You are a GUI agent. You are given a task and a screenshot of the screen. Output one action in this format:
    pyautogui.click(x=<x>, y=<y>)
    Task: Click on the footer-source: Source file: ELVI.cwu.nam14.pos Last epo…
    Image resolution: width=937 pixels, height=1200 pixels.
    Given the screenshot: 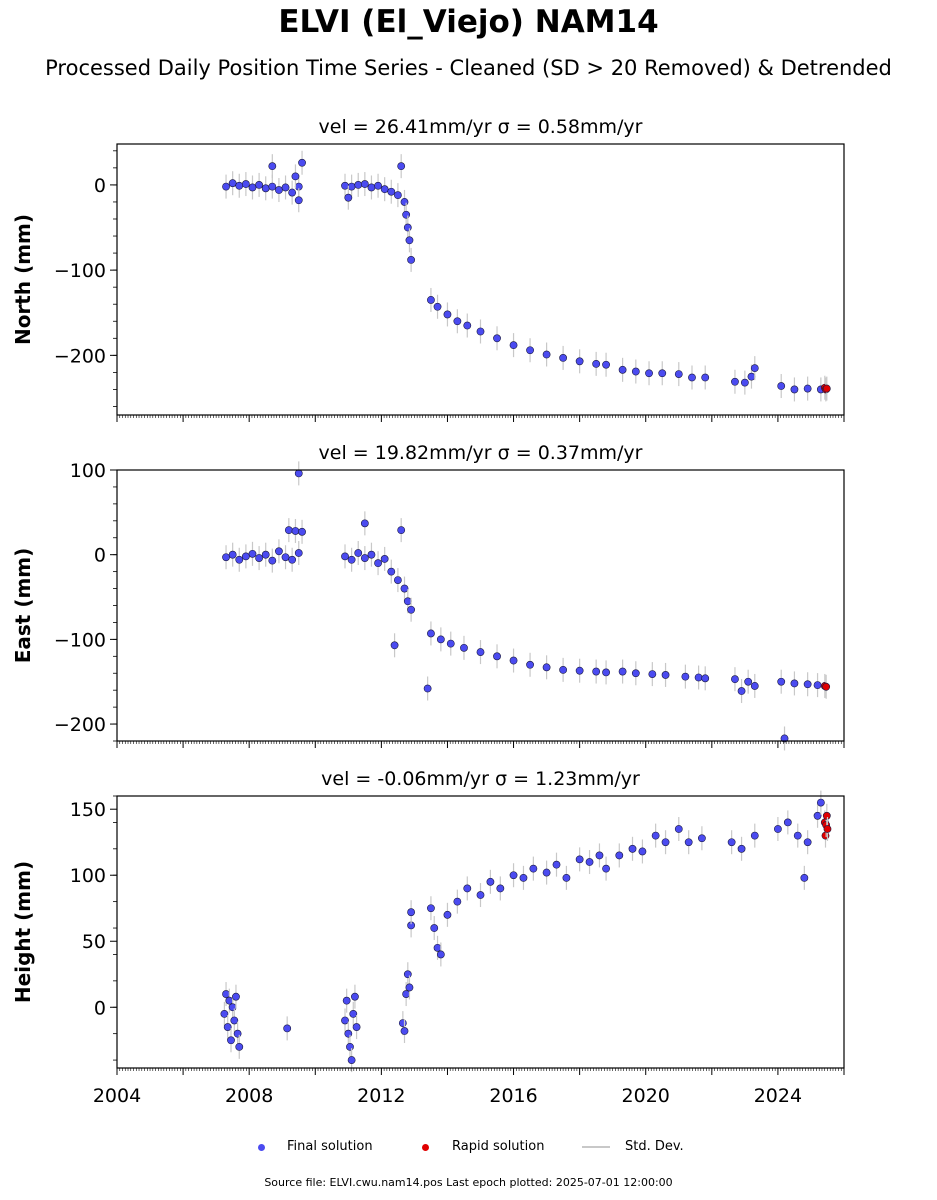 What is the action you would take?
    pyautogui.click(x=468, y=1182)
    